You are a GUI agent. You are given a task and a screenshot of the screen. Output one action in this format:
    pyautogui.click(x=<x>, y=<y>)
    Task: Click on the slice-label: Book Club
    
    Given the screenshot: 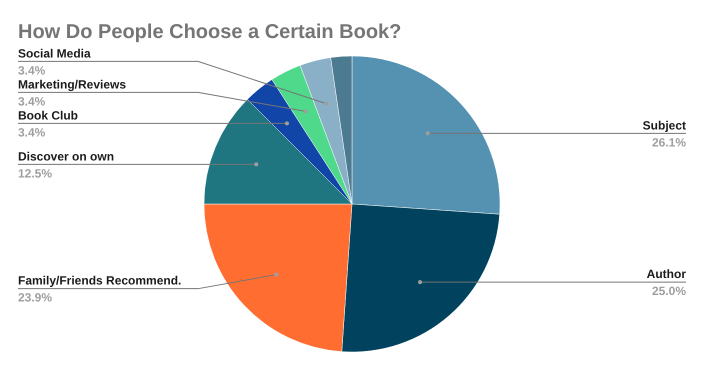 What is the action you would take?
    pyautogui.click(x=48, y=115)
    